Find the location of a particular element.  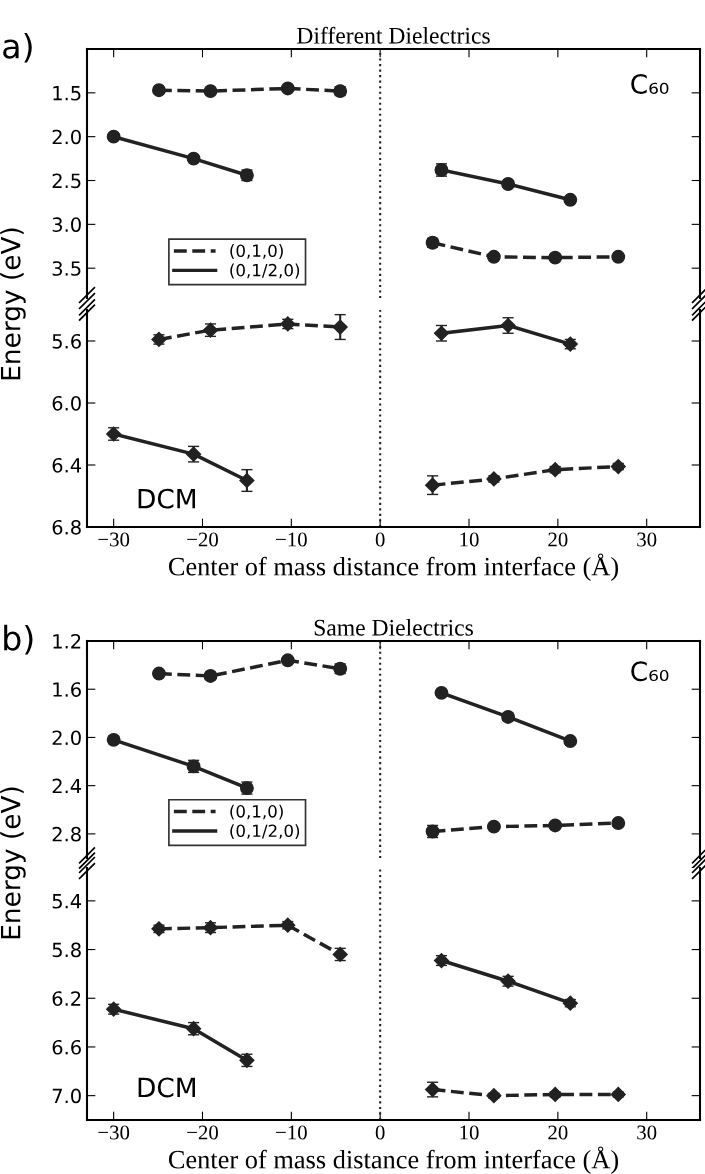

y-tick-label: 5.4 is located at coordinates (67, 901).